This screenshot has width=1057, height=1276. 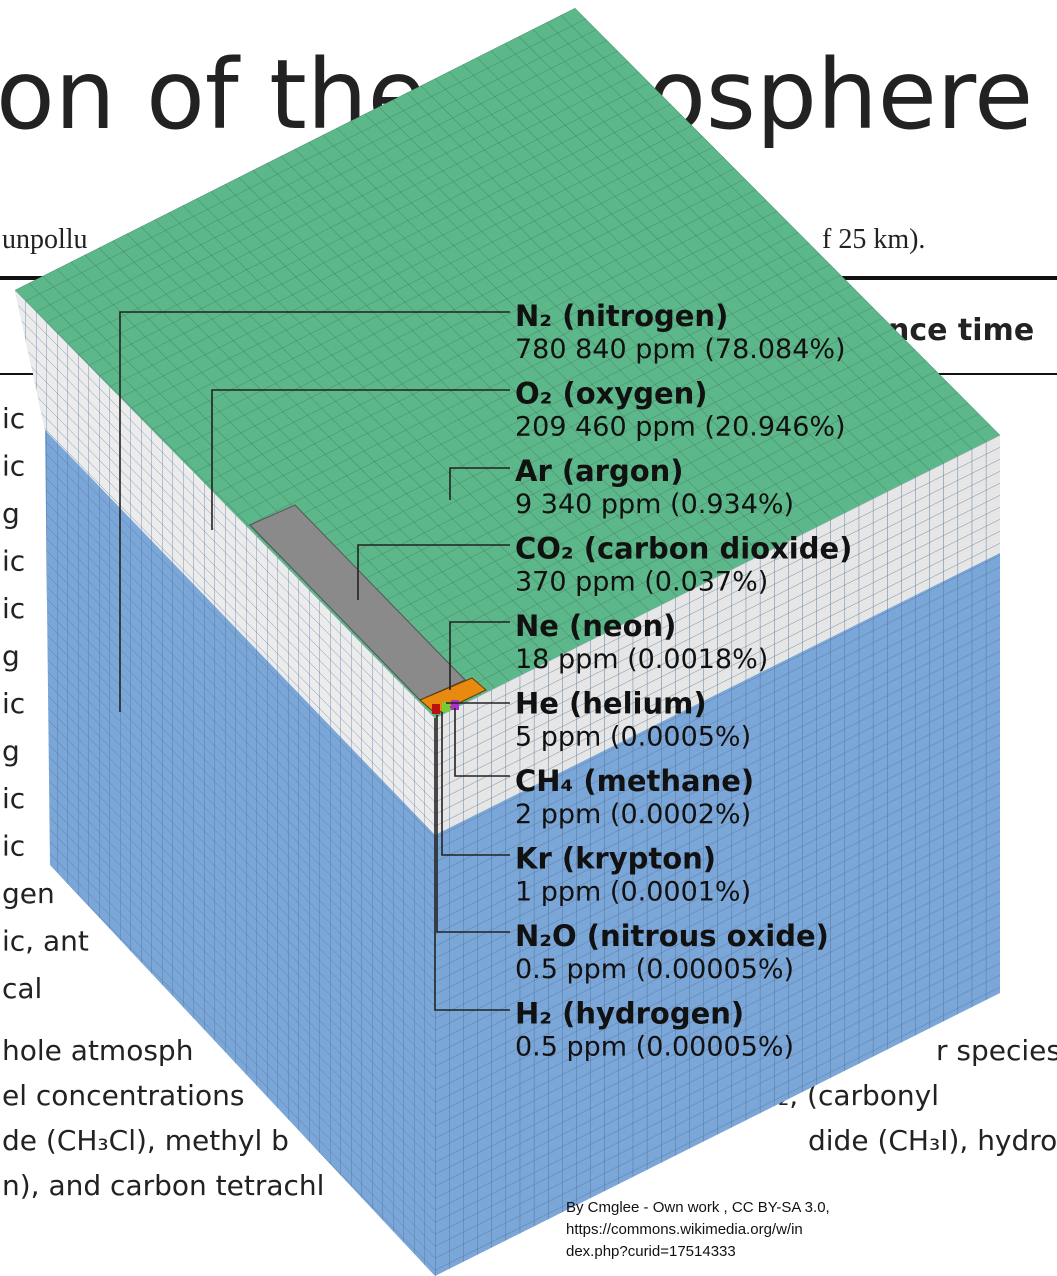 What do you see at coordinates (996, 1050) in the screenshot?
I see `text-fragment: r species` at bounding box center [996, 1050].